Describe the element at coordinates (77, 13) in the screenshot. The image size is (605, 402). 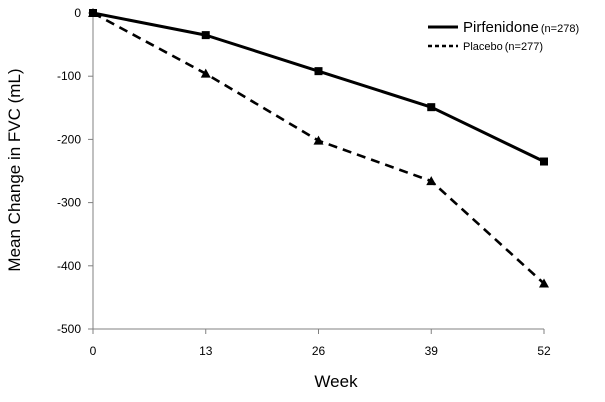
I see `y-tick-label: 0` at that location.